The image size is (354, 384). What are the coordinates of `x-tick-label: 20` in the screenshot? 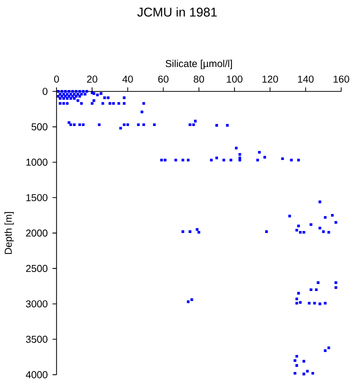 It's located at (92, 79).